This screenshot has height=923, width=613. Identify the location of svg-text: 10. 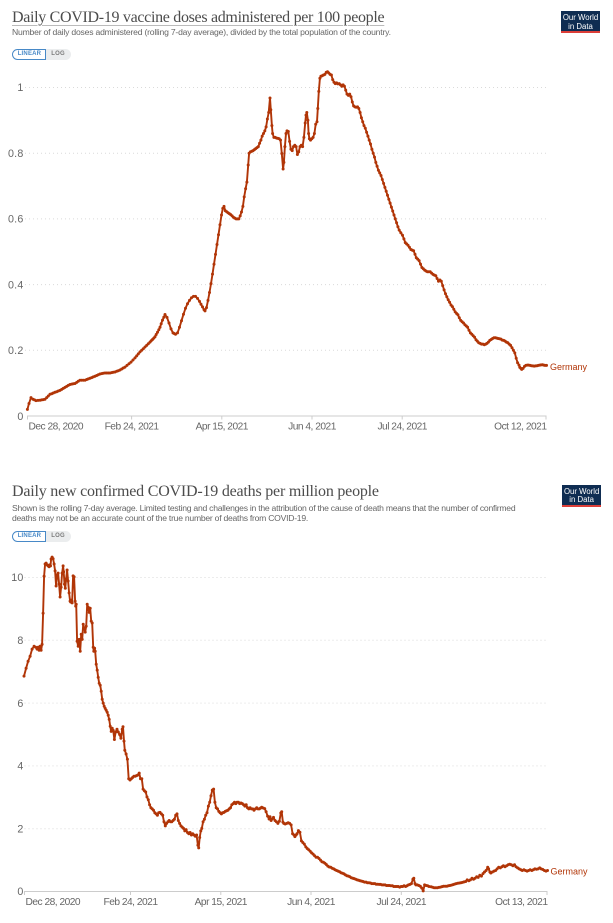
(17, 578).